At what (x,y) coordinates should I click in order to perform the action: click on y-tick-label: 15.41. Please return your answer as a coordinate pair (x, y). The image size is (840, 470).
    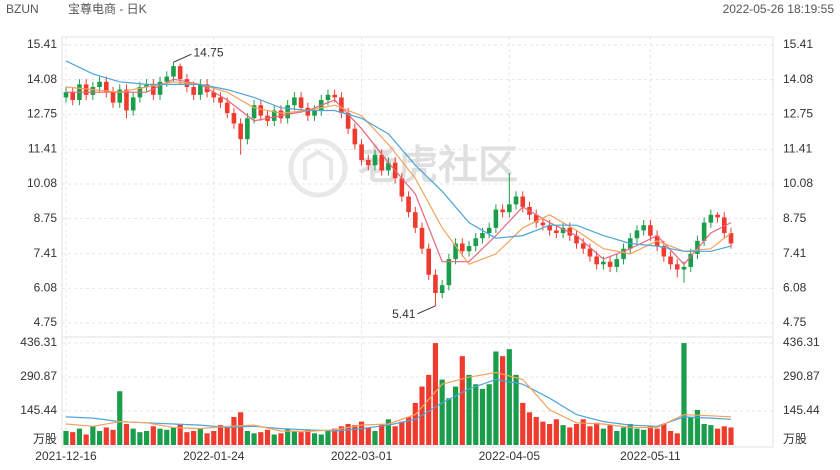
    Looking at the image, I should click on (42, 44).